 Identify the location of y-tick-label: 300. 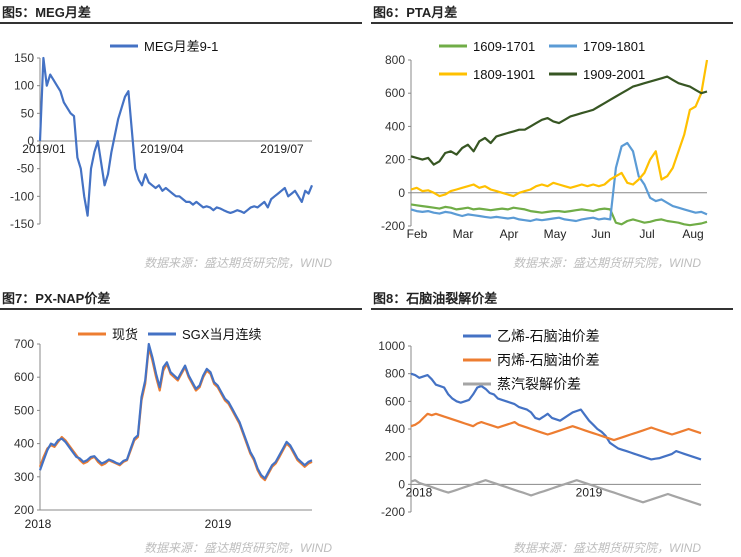
(24, 477).